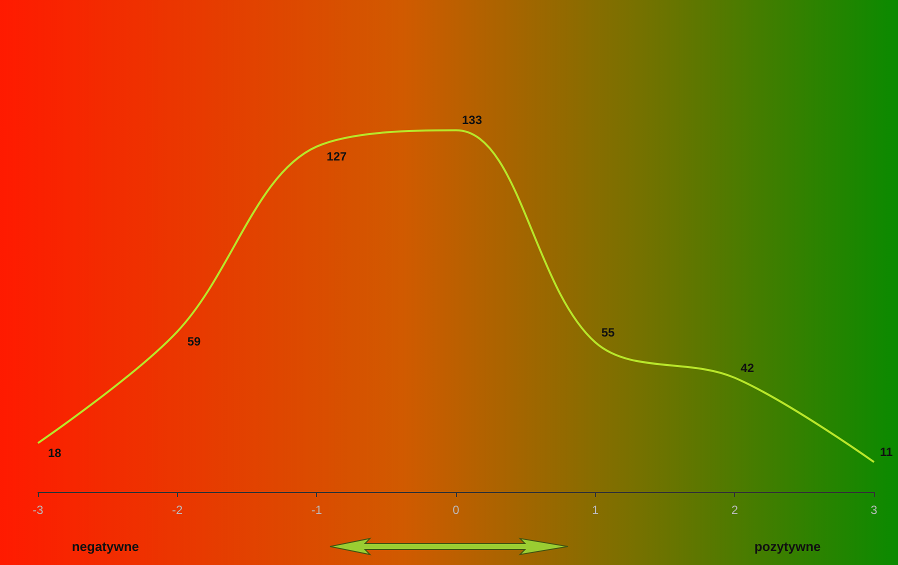  I want to click on x-tick-label: 1, so click(595, 510).